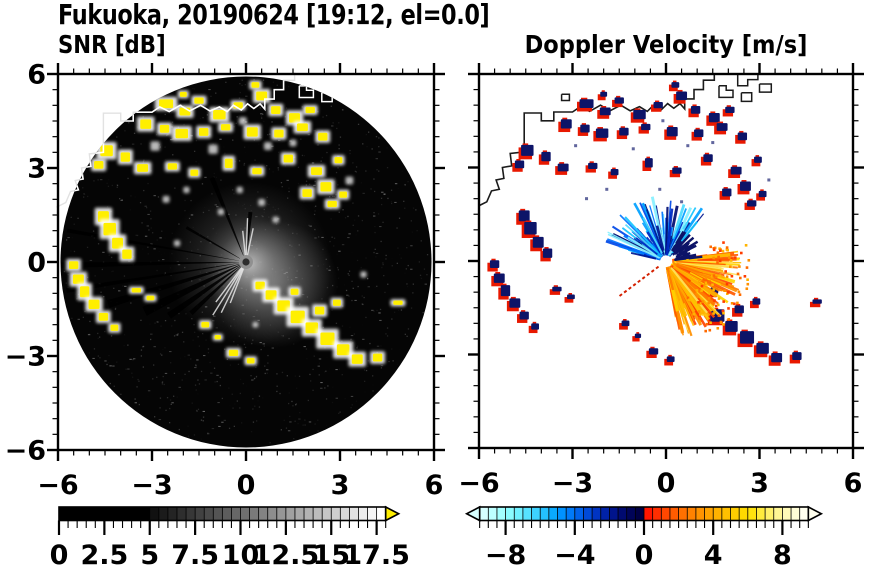 The image size is (870, 570). What do you see at coordinates (25, 451) in the screenshot?
I see `snr-ytick-label: −6` at bounding box center [25, 451].